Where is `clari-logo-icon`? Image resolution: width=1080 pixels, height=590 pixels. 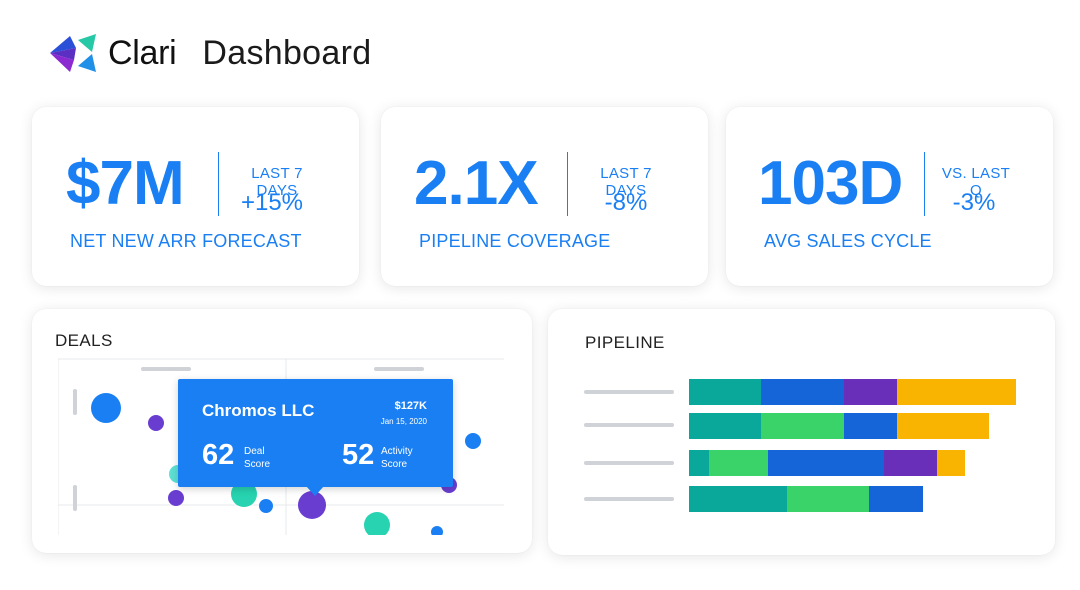 clari-logo-icon is located at coordinates (73, 53).